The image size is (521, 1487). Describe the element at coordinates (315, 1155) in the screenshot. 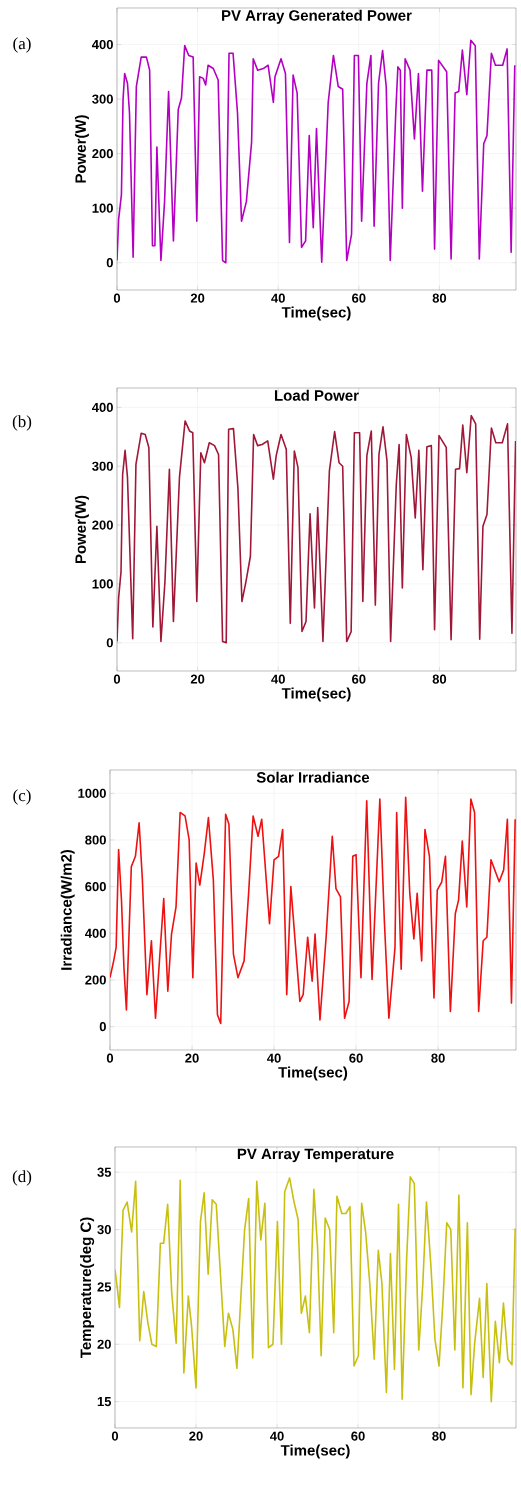

I see `chart-title: PV Array Temperature` at that location.